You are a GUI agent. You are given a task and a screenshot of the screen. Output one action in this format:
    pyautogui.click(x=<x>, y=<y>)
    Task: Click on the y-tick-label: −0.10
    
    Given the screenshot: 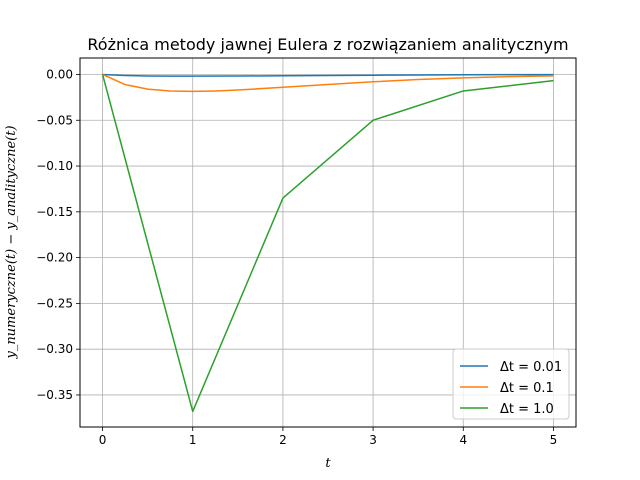 What is the action you would take?
    pyautogui.click(x=54, y=166)
    